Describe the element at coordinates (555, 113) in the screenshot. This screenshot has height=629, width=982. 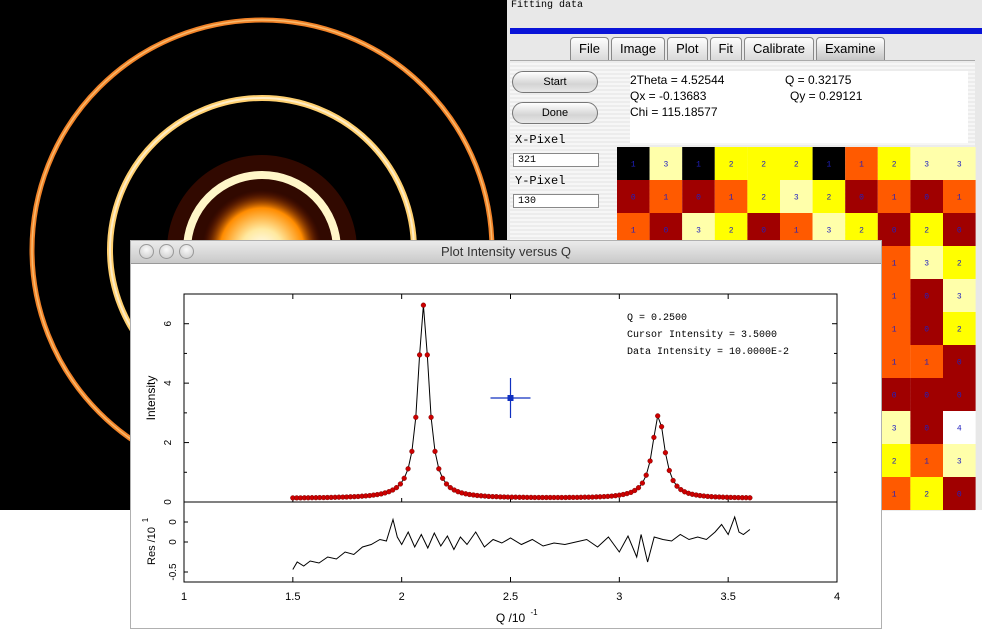
I see `done-button: Done` at that location.